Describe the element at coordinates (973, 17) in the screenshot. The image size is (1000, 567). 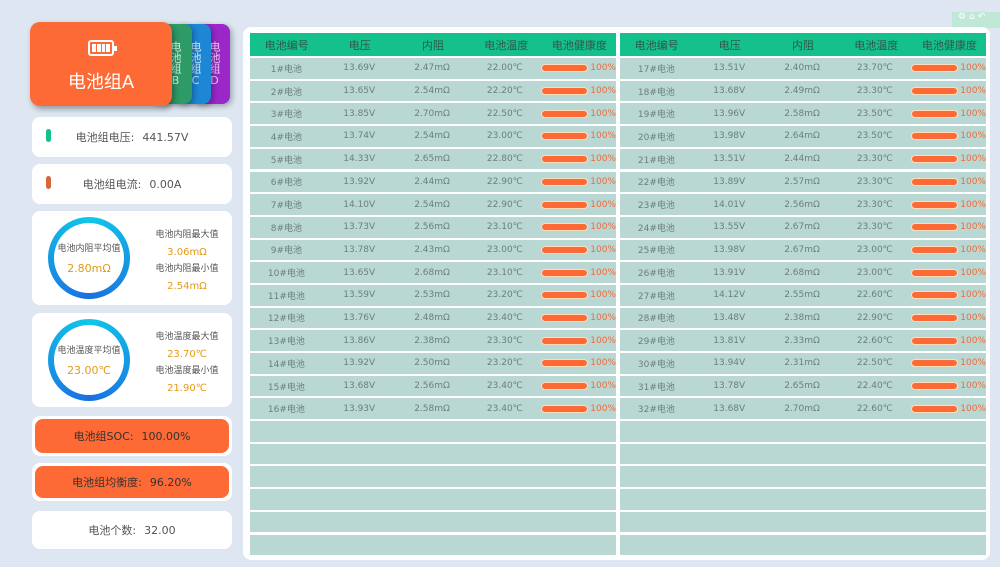
I see `home-icon: ⌂` at that location.